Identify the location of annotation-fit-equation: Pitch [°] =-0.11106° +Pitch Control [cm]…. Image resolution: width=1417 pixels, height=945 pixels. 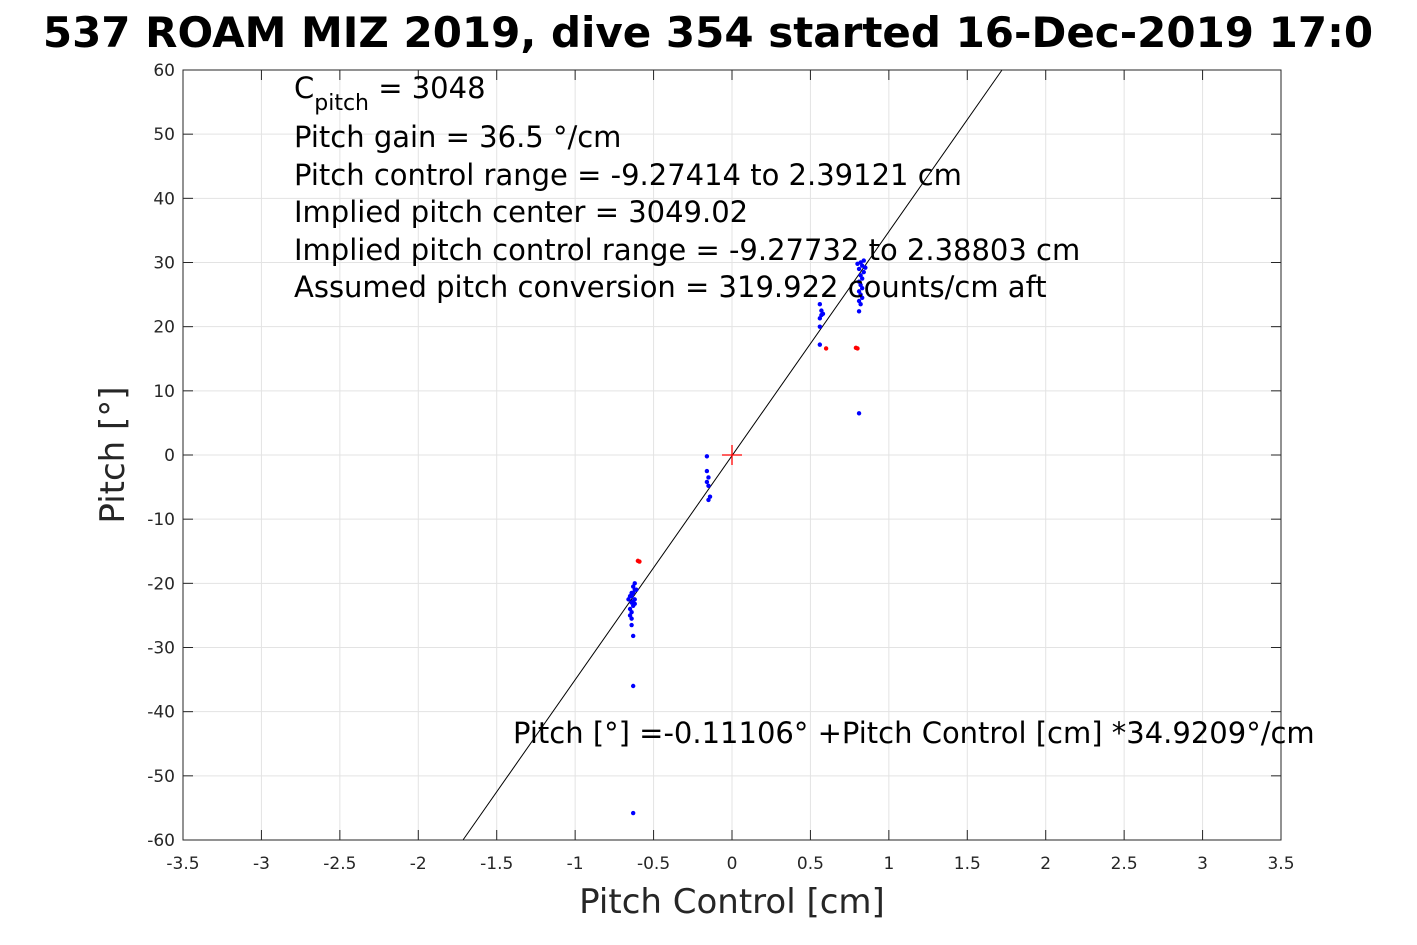
(914, 733).